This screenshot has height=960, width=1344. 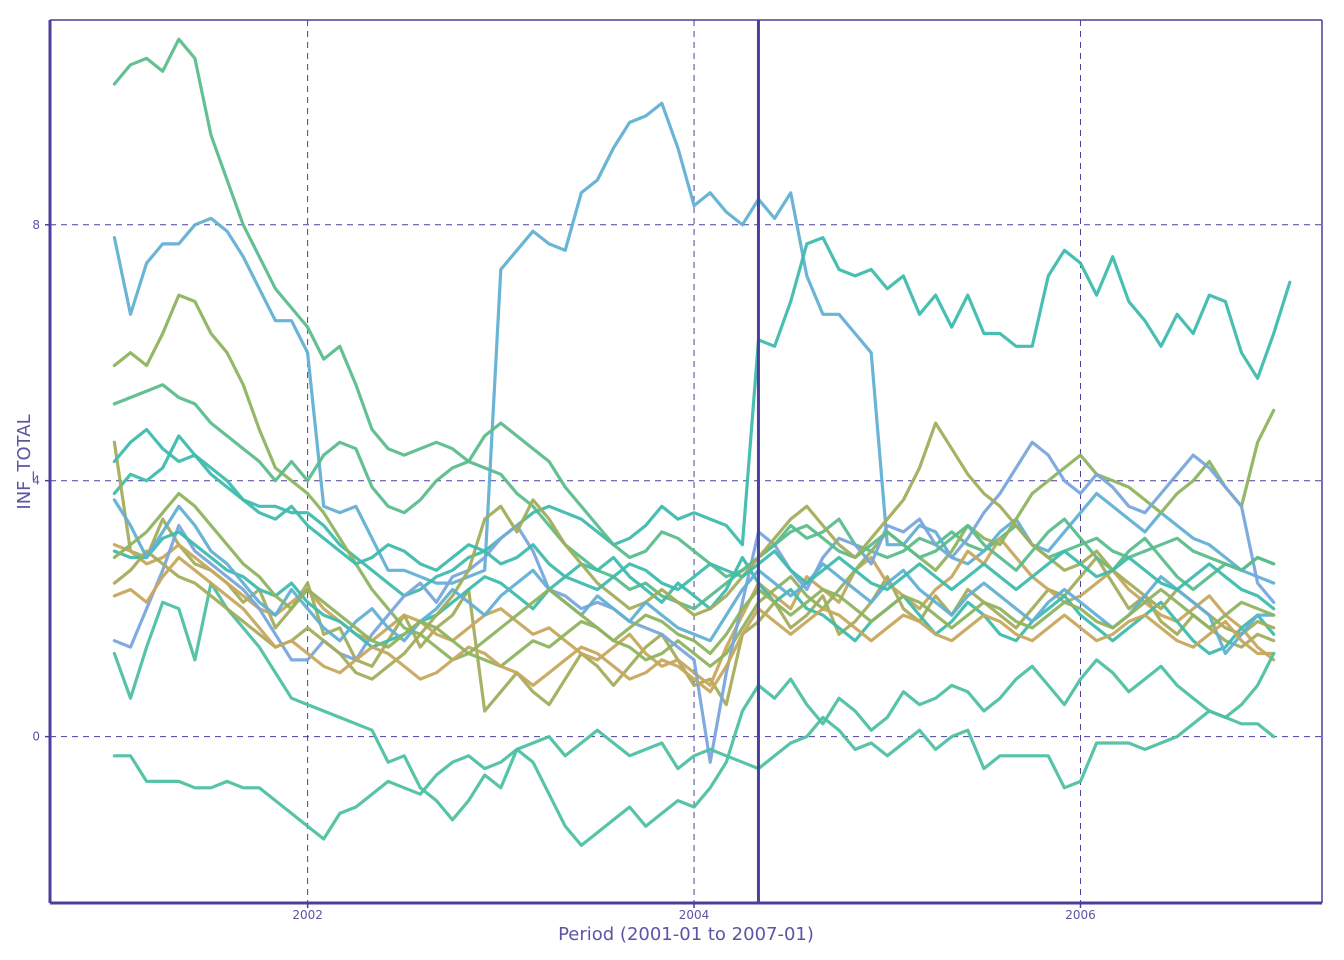 What do you see at coordinates (686, 934) in the screenshot?
I see `x-axis-title: Period (2001-01 to 2007-01)` at bounding box center [686, 934].